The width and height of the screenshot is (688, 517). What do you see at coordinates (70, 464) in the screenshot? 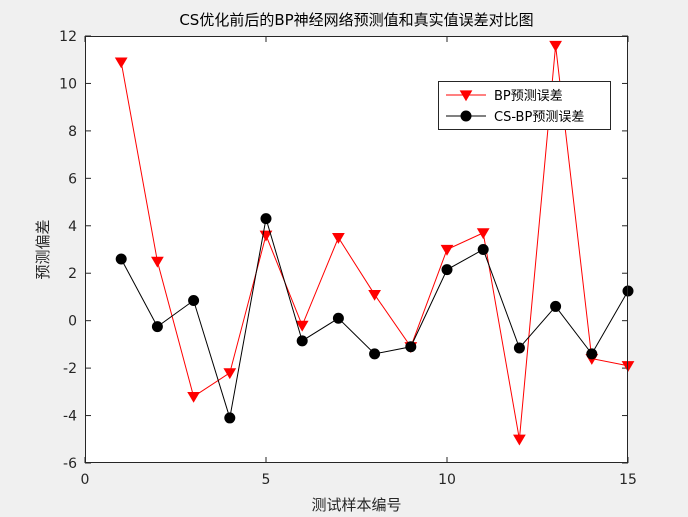
I see `y-tick-label: -6` at bounding box center [70, 464].